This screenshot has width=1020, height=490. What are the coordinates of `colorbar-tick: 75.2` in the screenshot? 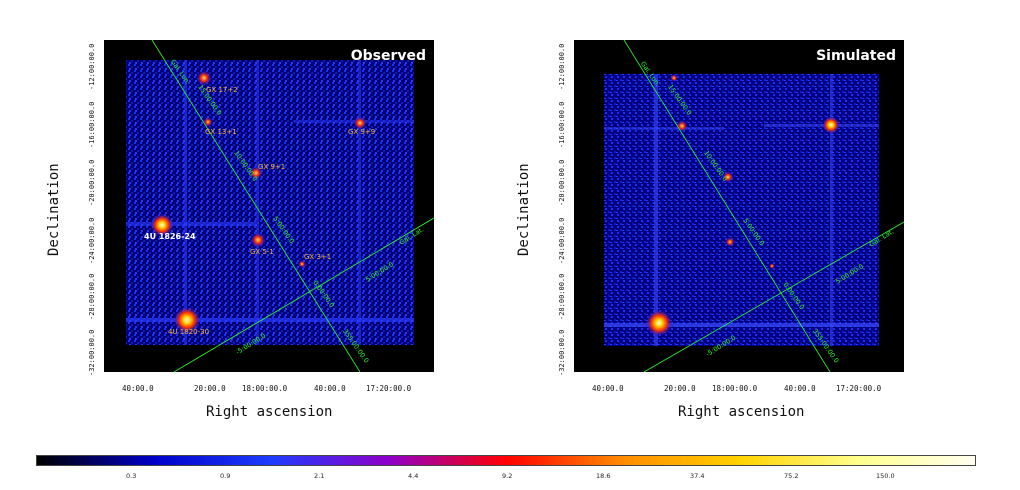 It's located at (791, 476).